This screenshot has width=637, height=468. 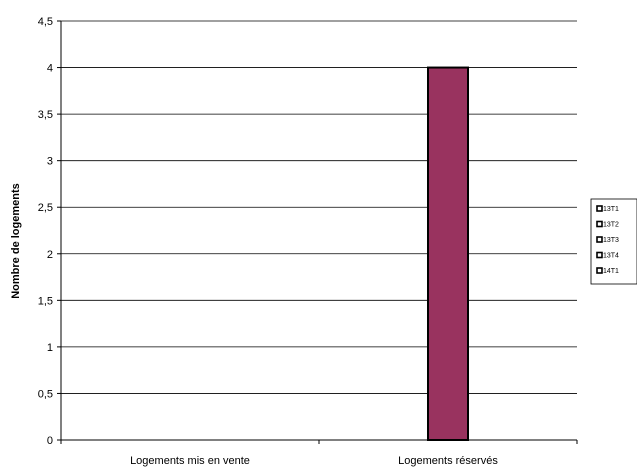 What do you see at coordinates (611, 271) in the screenshot?
I see `legend-label: 14T1` at bounding box center [611, 271].